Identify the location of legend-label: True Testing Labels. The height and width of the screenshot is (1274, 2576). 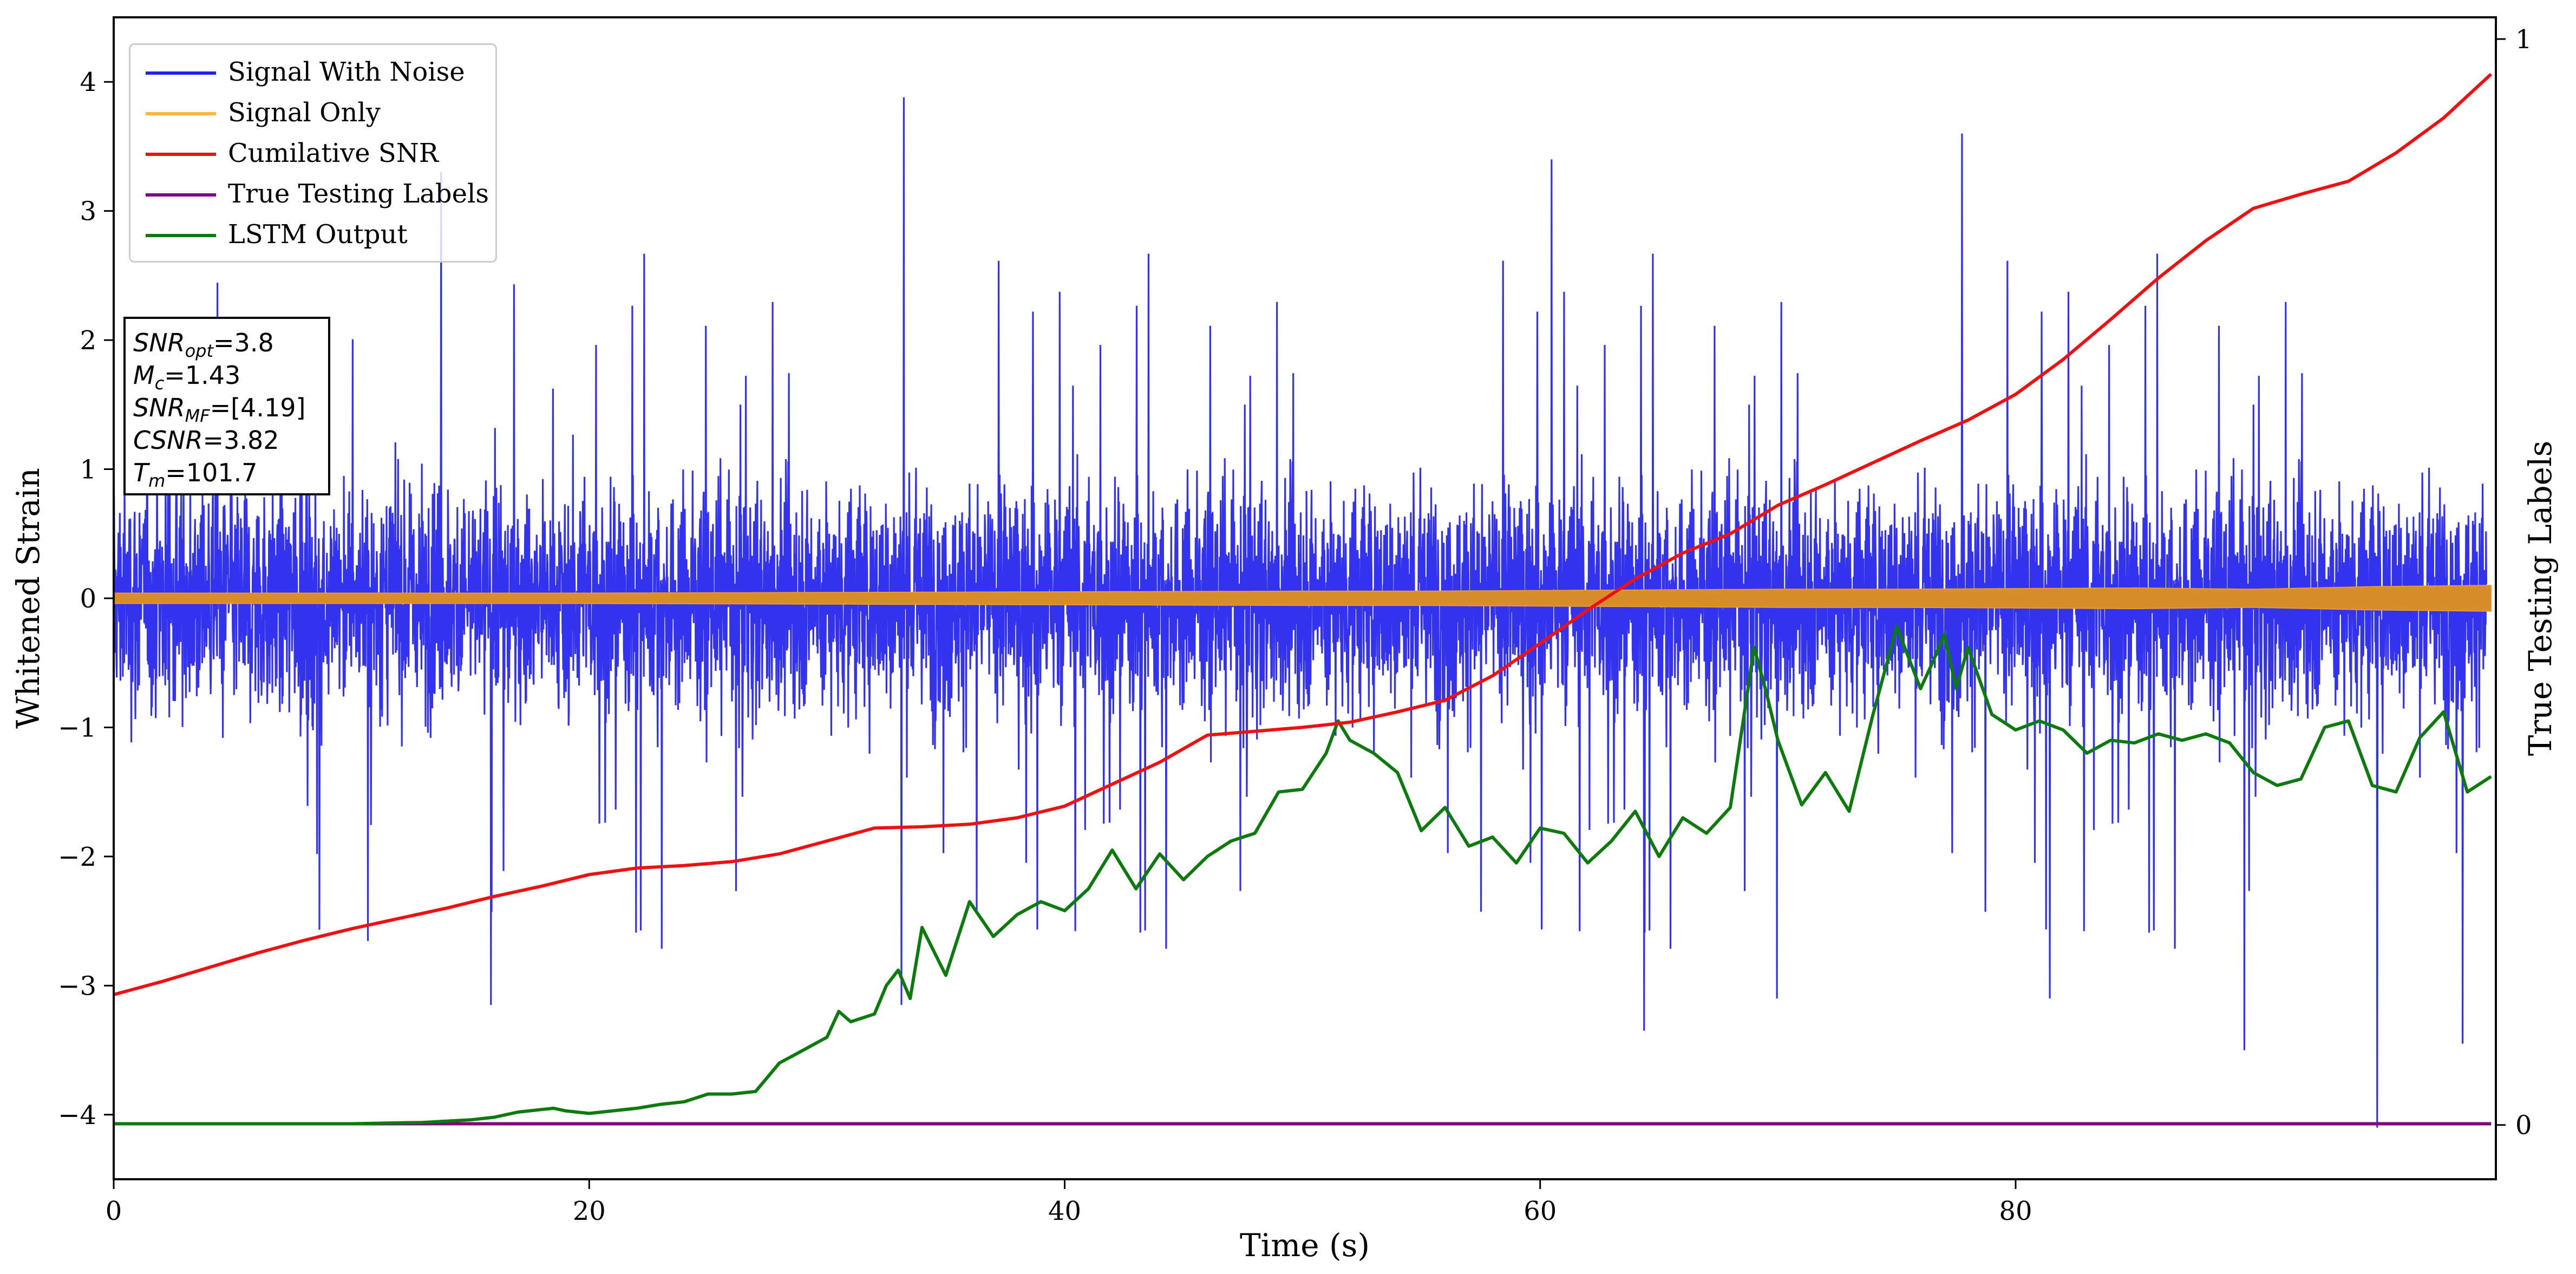
(358, 194).